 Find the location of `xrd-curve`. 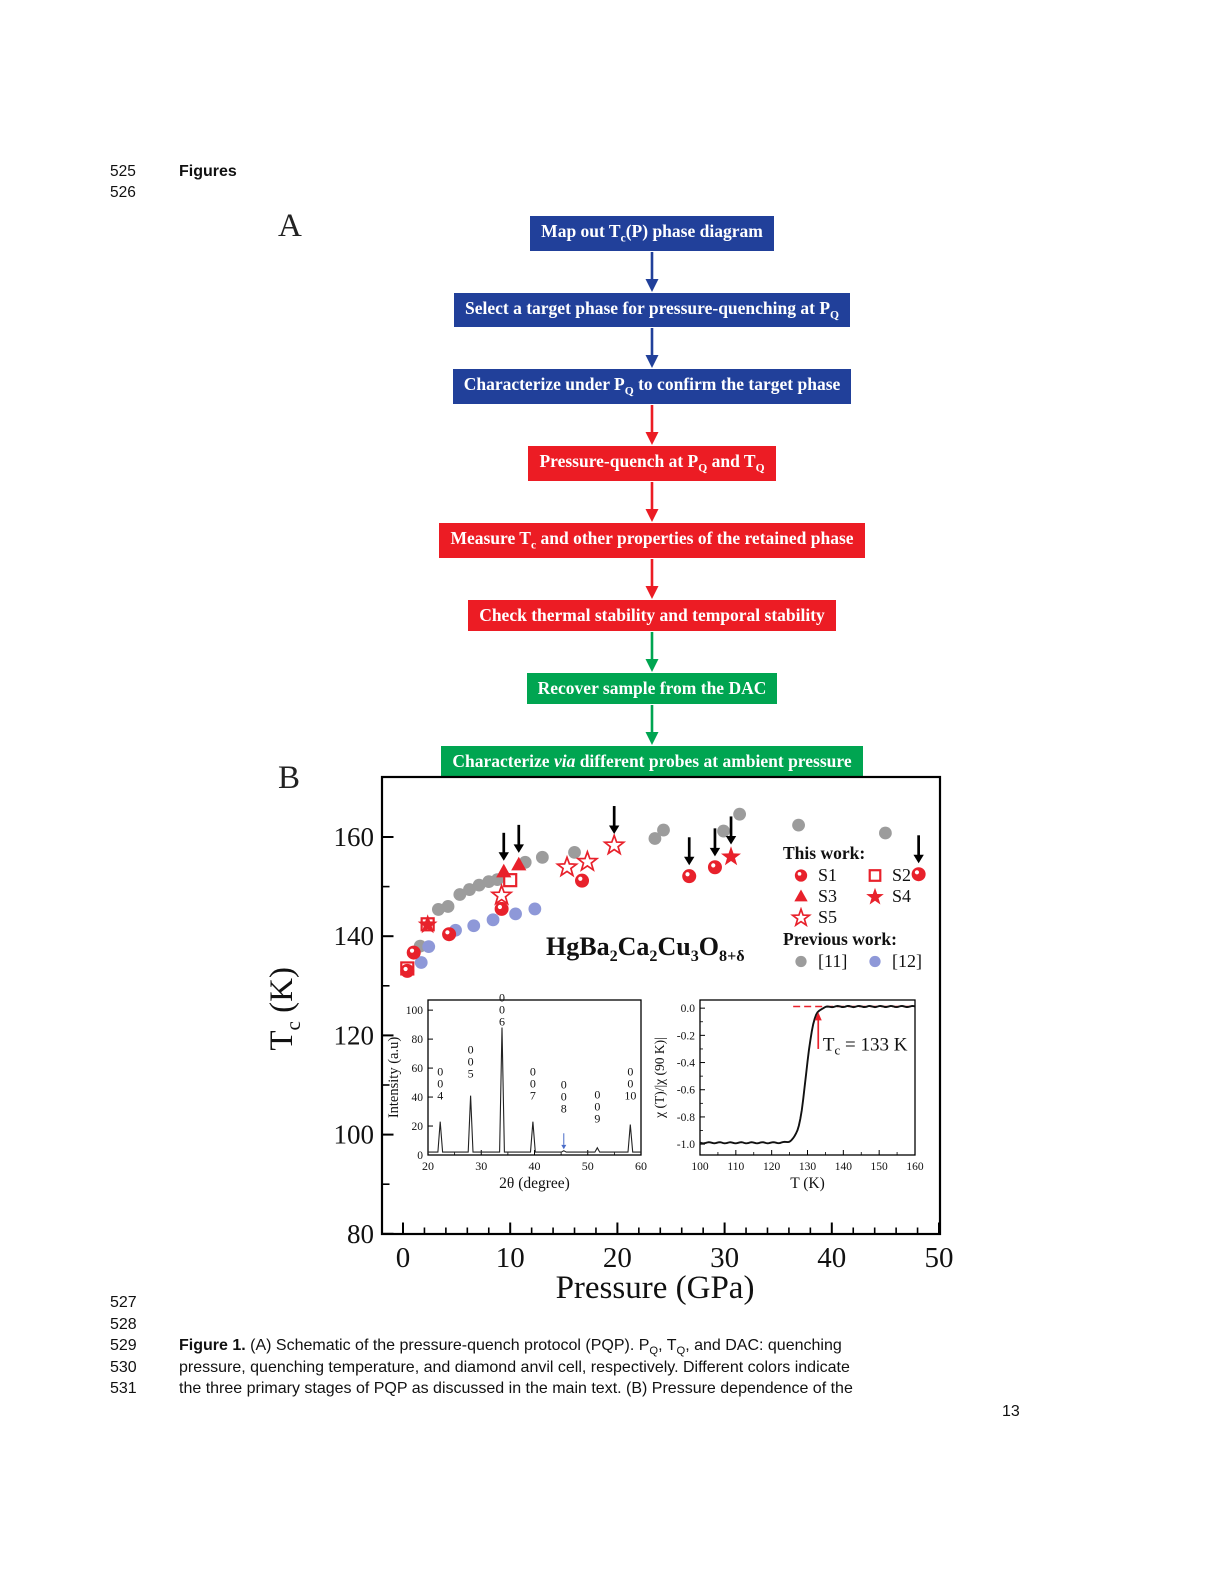

xrd-curve is located at coordinates (534, 1090).